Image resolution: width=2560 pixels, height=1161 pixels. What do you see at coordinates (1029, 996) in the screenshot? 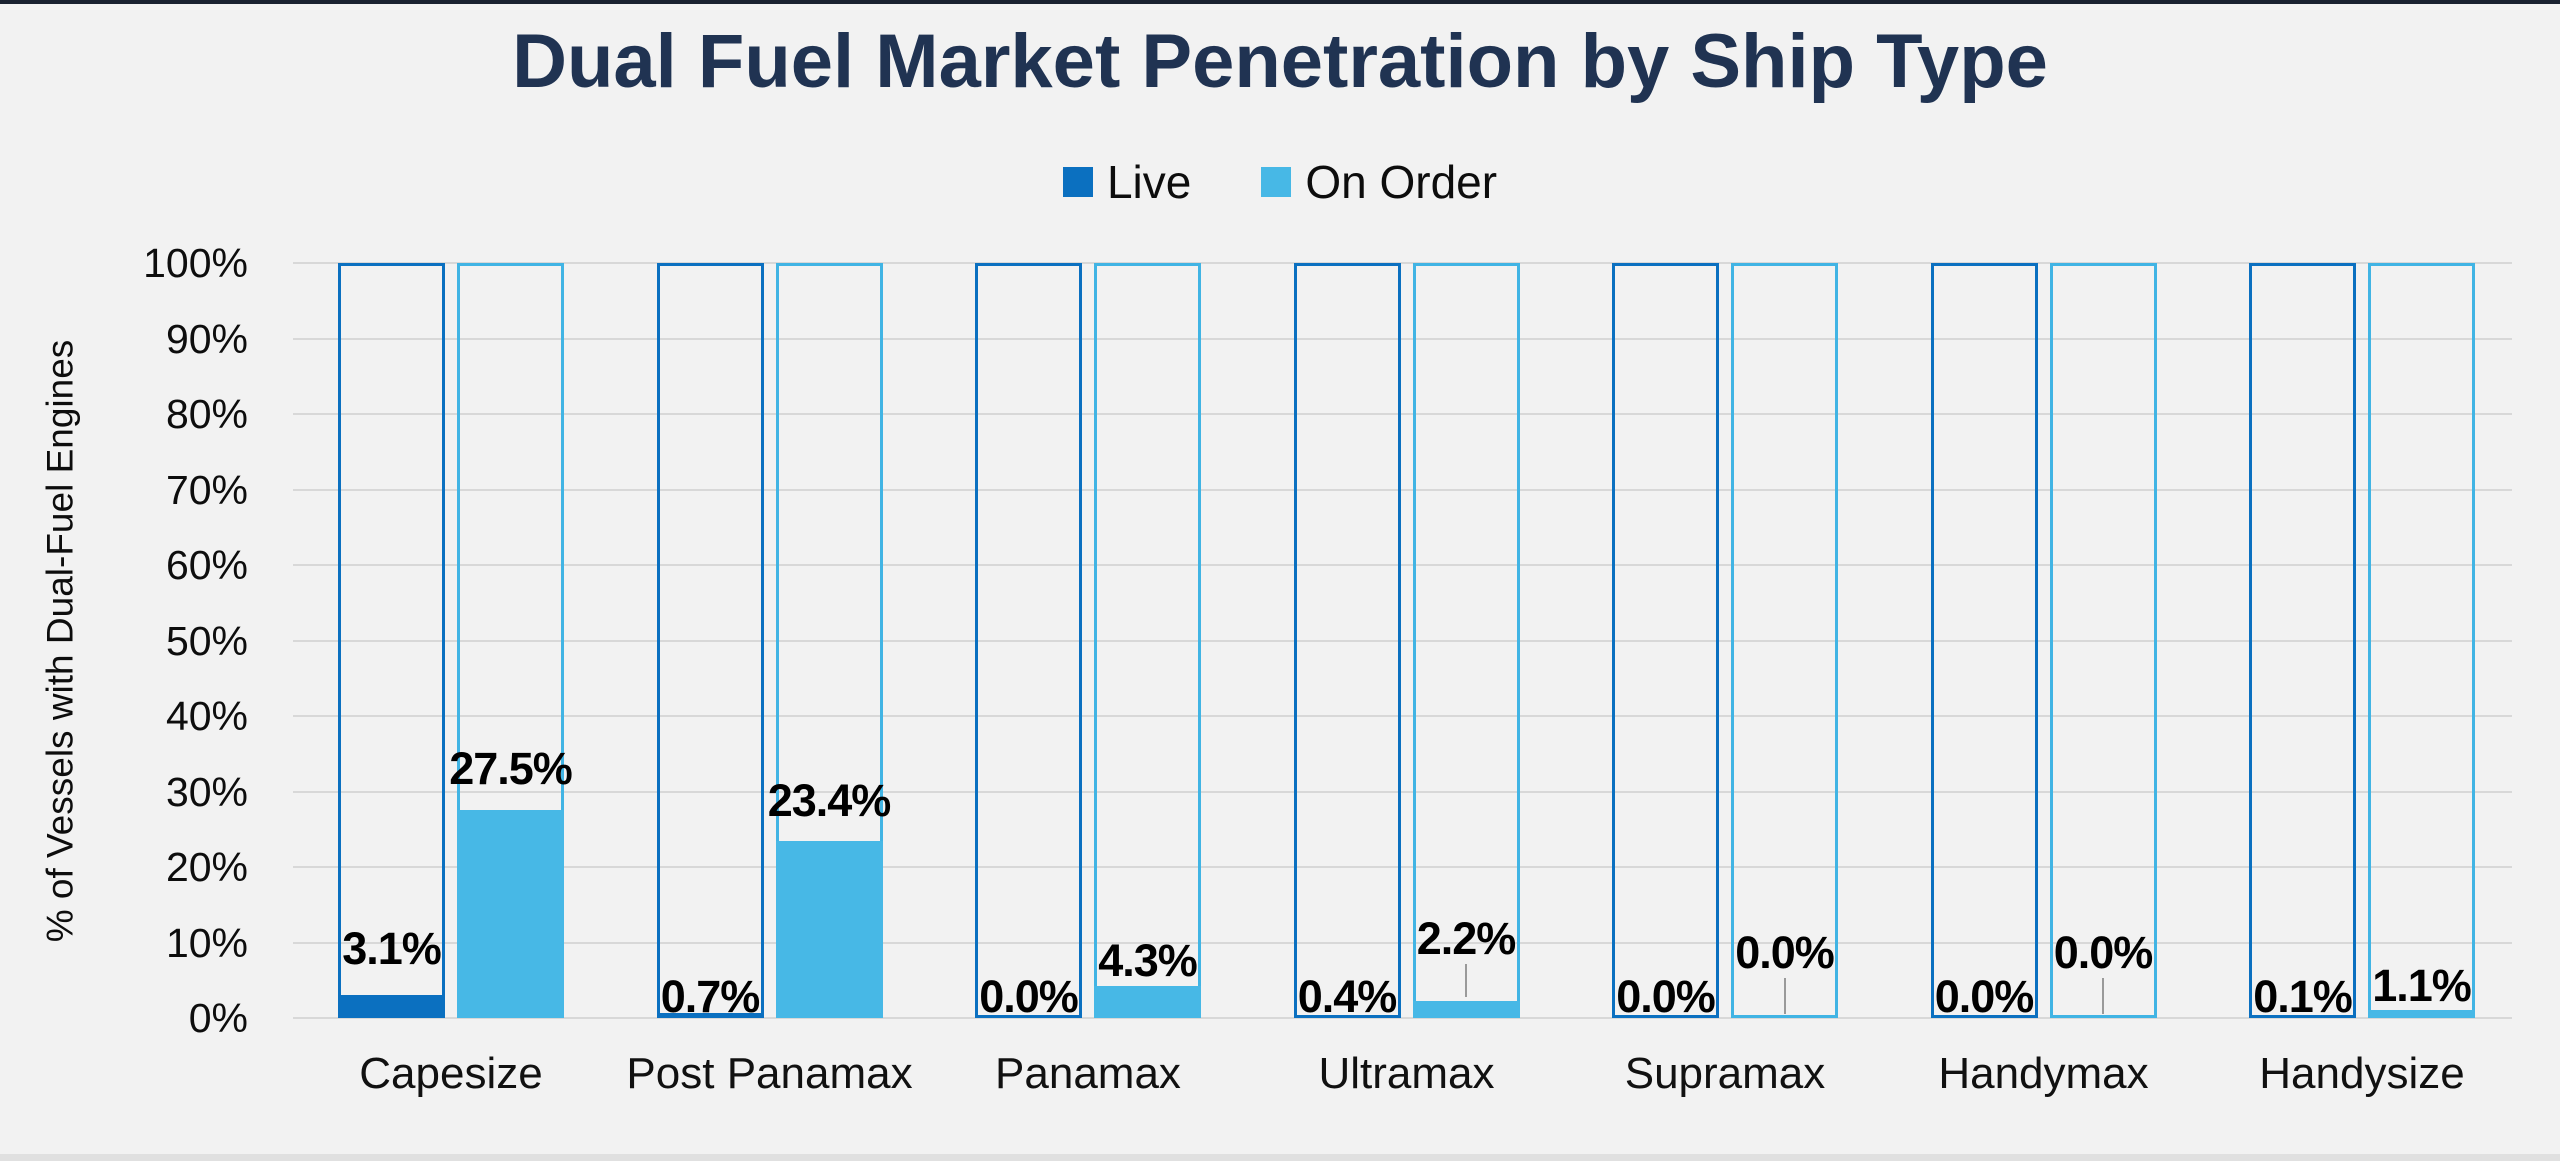
I see `data-label-live-panamax: 0.0%` at bounding box center [1029, 996].